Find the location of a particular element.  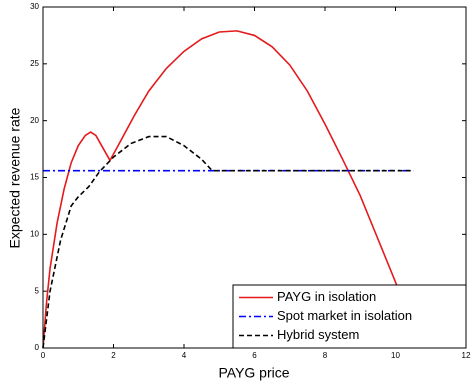

x-tick-label: 10 is located at coordinates (395, 355).